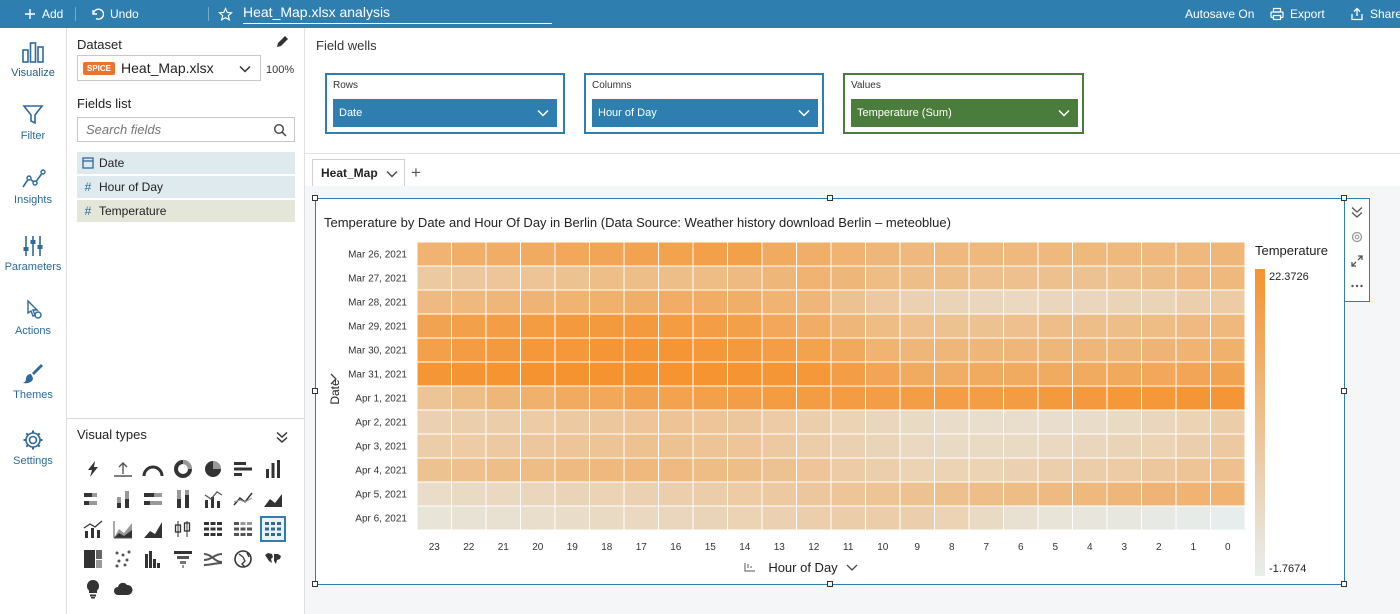 The image size is (1400, 614). What do you see at coordinates (1375, 14) in the screenshot?
I see `share-button: Share` at bounding box center [1375, 14].